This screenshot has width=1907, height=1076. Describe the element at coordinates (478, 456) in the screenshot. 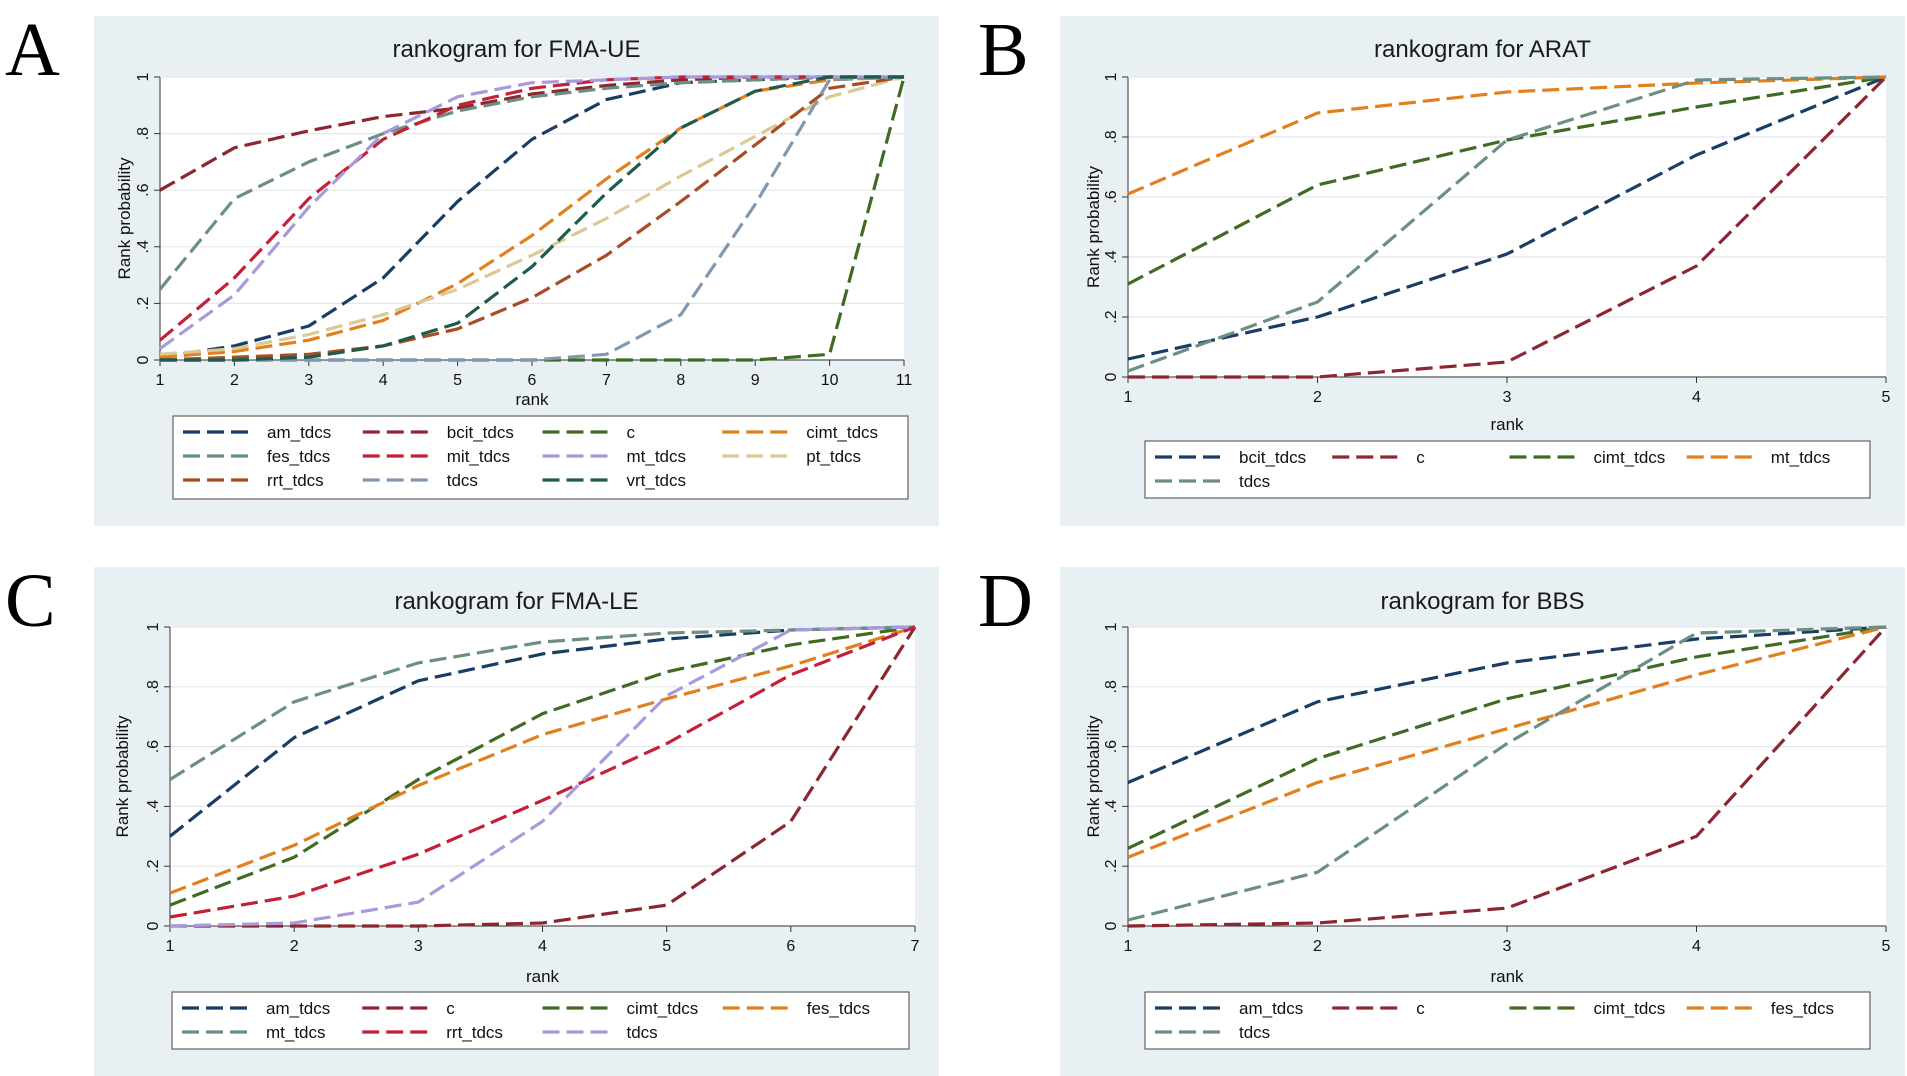

I see `legend-label-mit_tdcs: mit_tdcs` at that location.